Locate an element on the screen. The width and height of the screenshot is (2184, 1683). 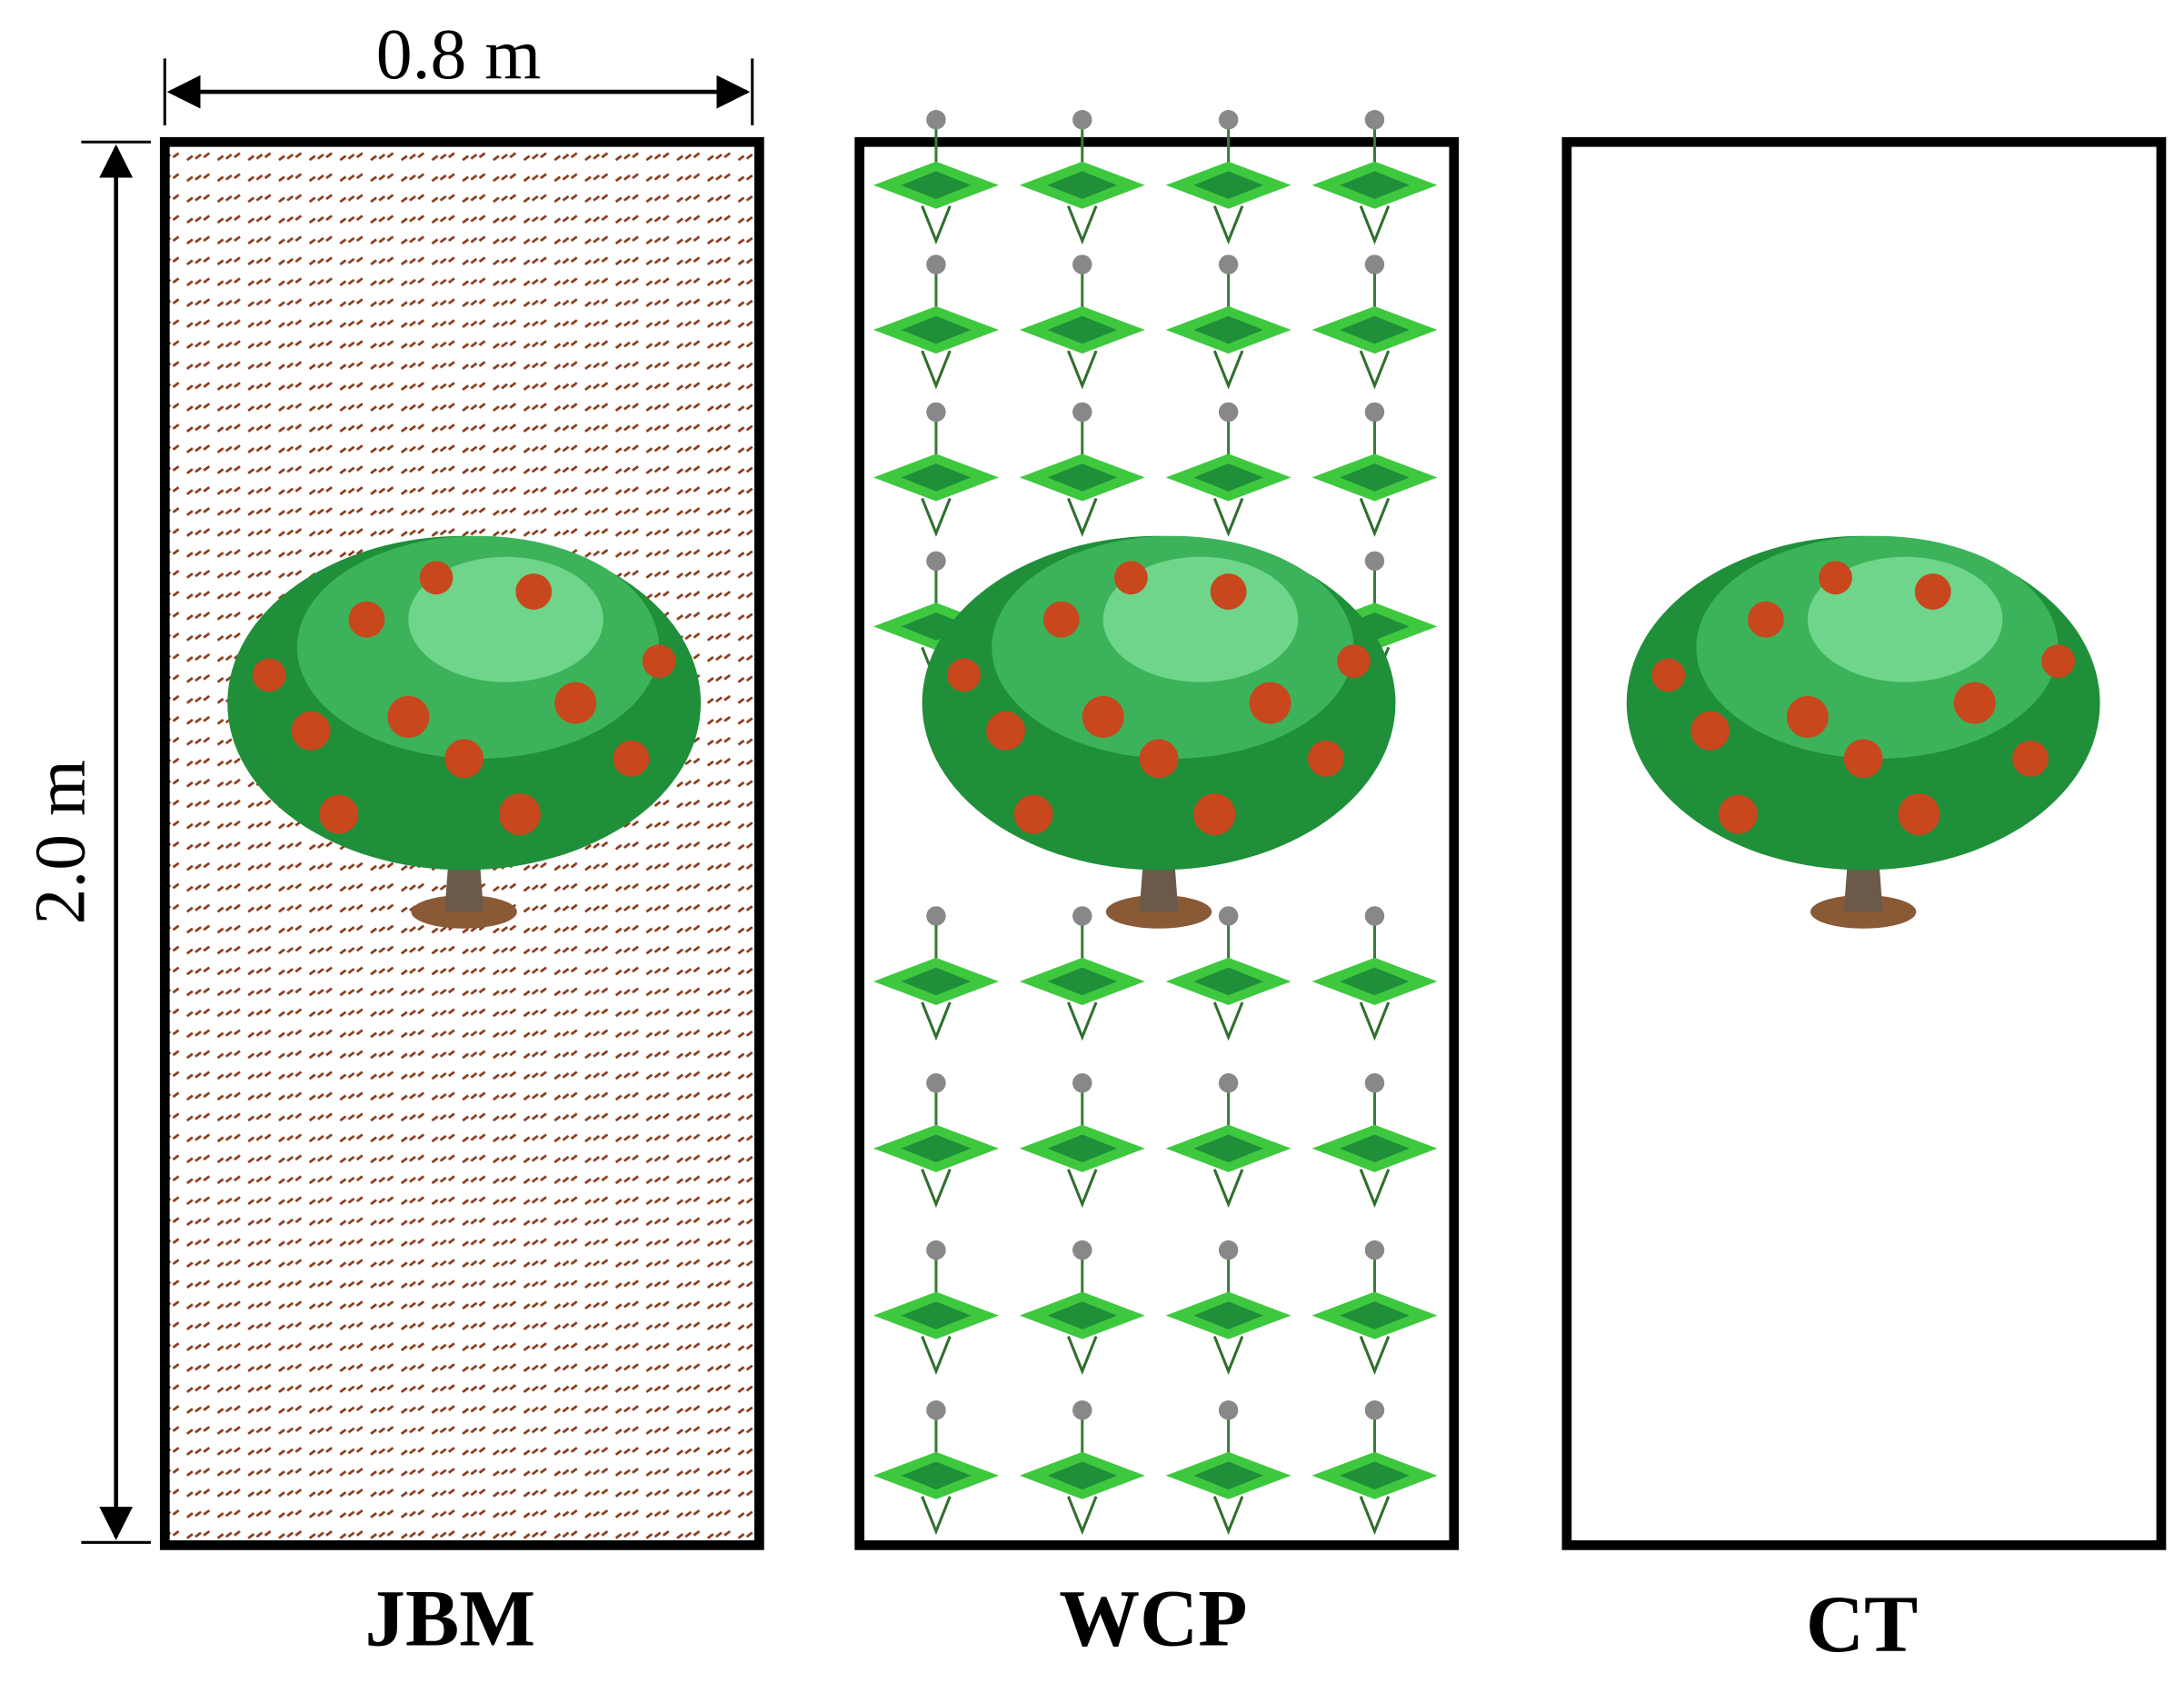
panel-label: JBM is located at coordinates (450, 1619).